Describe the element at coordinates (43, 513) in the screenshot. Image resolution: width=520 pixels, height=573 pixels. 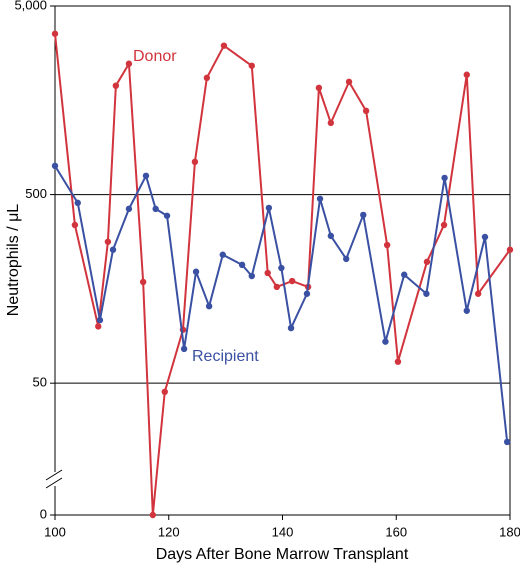
I see `y-tick-label: 0` at that location.